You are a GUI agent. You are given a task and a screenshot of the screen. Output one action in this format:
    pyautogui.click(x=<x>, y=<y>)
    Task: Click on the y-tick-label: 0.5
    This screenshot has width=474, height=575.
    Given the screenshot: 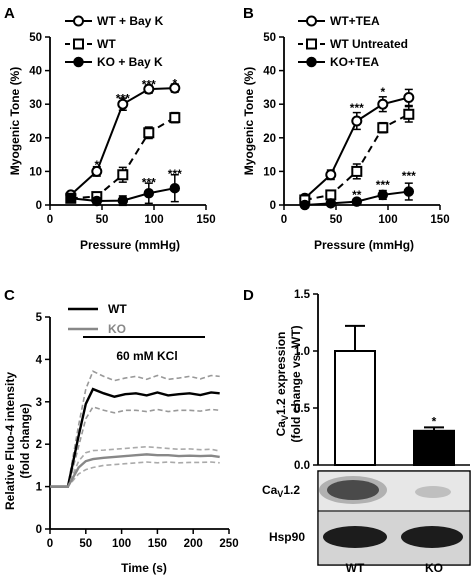 What is the action you would take?
    pyautogui.click(x=302, y=409)
    